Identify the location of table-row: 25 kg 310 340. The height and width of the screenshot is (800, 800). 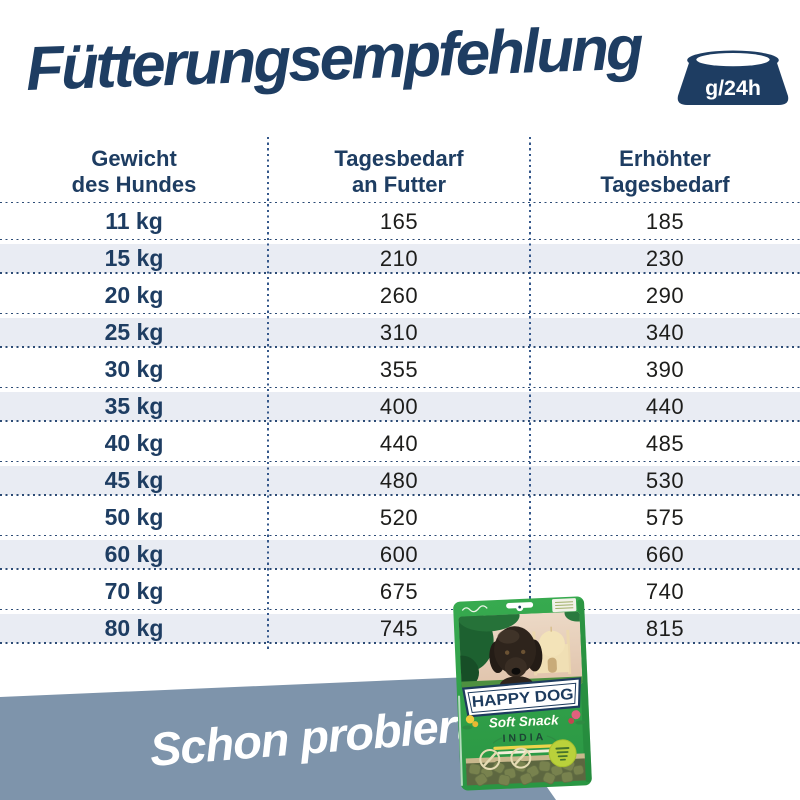
(400, 332).